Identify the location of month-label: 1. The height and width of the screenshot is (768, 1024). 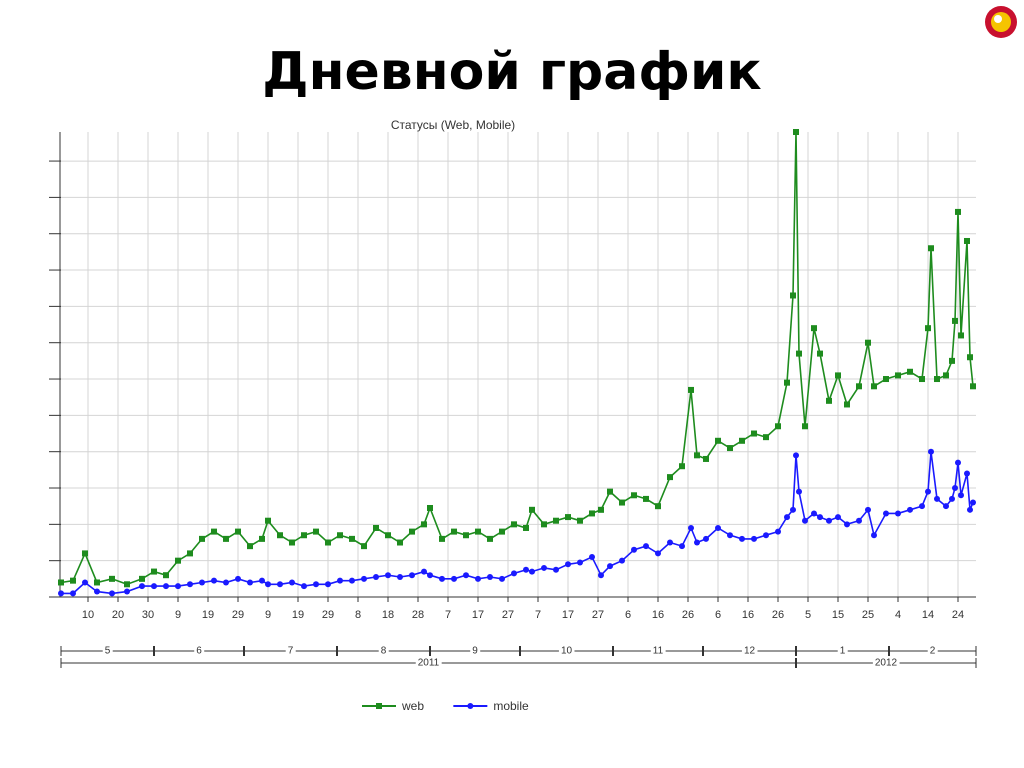
(843, 651).